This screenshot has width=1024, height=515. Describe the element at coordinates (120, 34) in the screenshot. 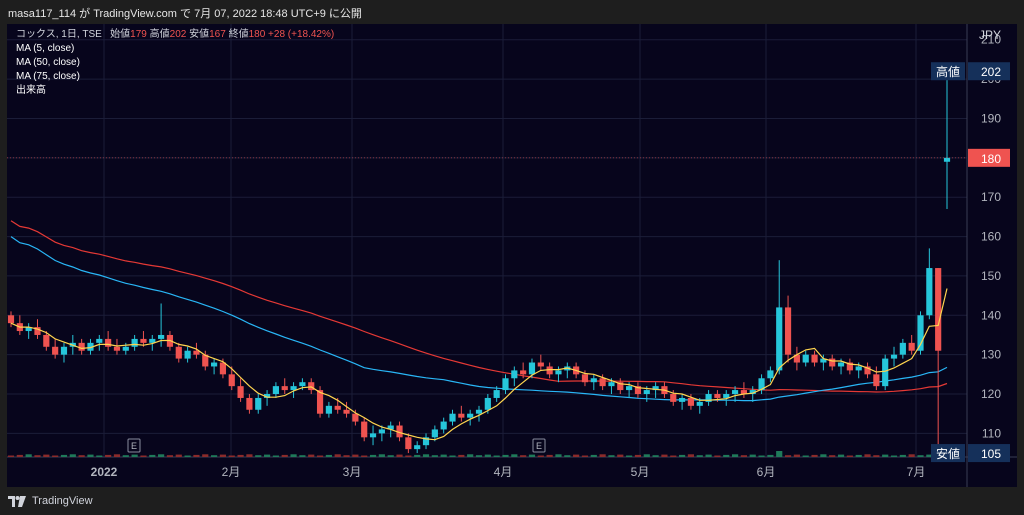

I see `open-label: 始値` at that location.